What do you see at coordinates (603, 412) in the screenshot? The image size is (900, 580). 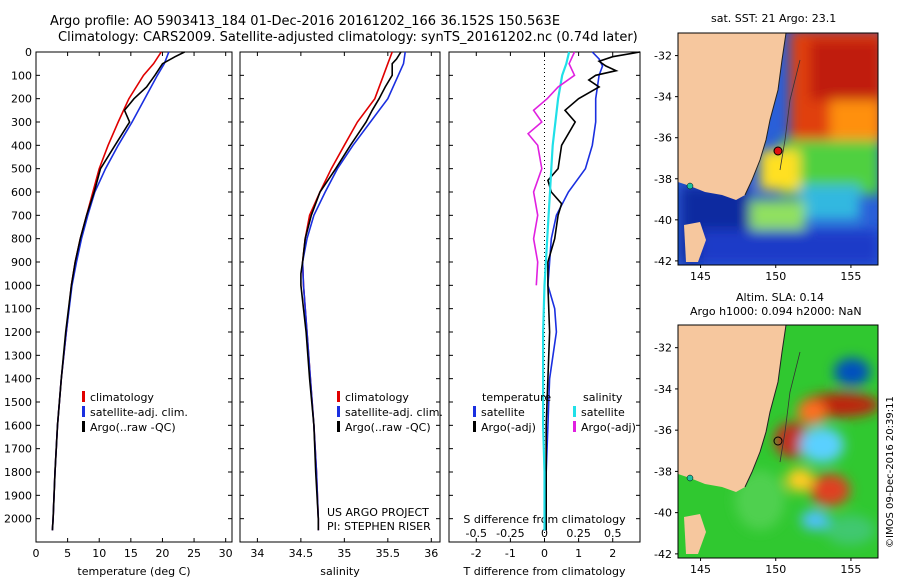 I see `legend-ssat: satellite` at bounding box center [603, 412].